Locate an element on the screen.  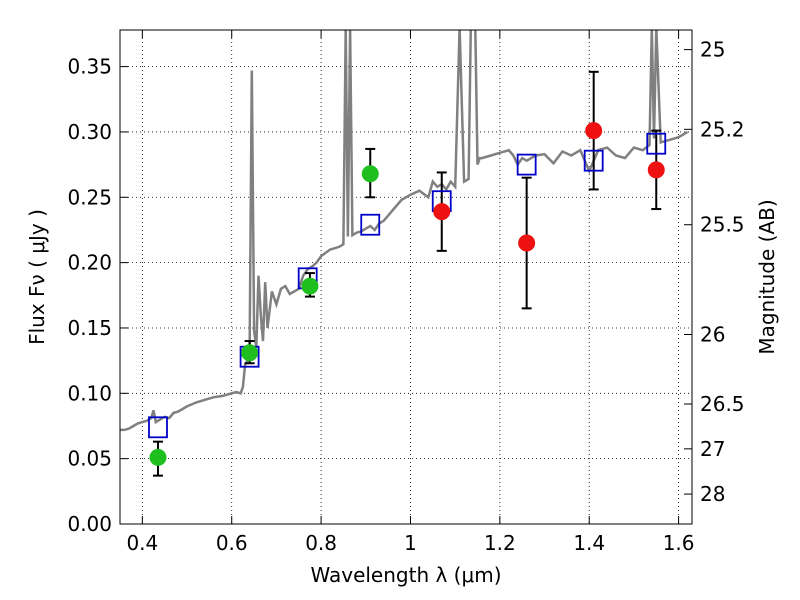
y-tick-label: 0.25 is located at coordinates (89, 197).